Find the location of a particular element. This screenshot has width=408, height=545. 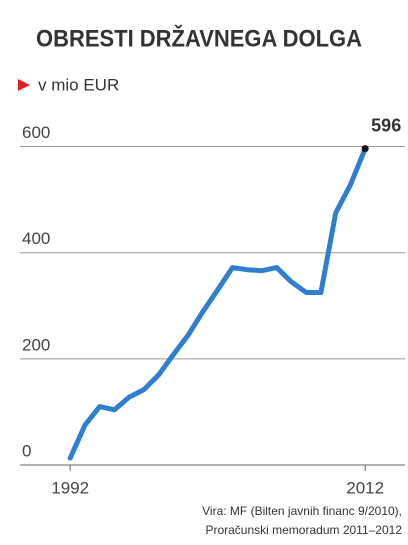

y-tick-label: 600 is located at coordinates (36, 132).